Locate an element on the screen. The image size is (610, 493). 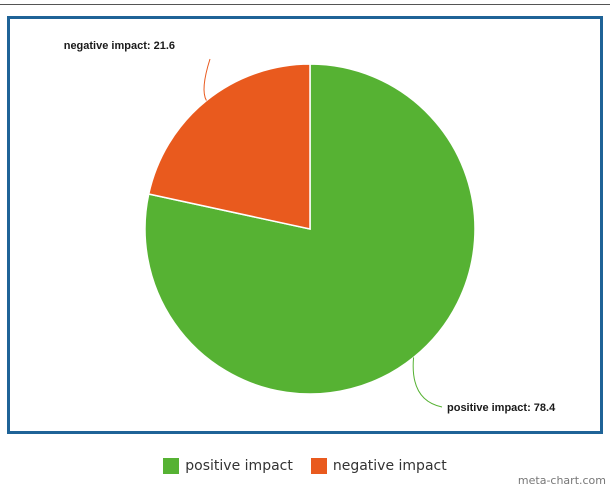
leader-line-negative-impact is located at coordinates (207, 79).